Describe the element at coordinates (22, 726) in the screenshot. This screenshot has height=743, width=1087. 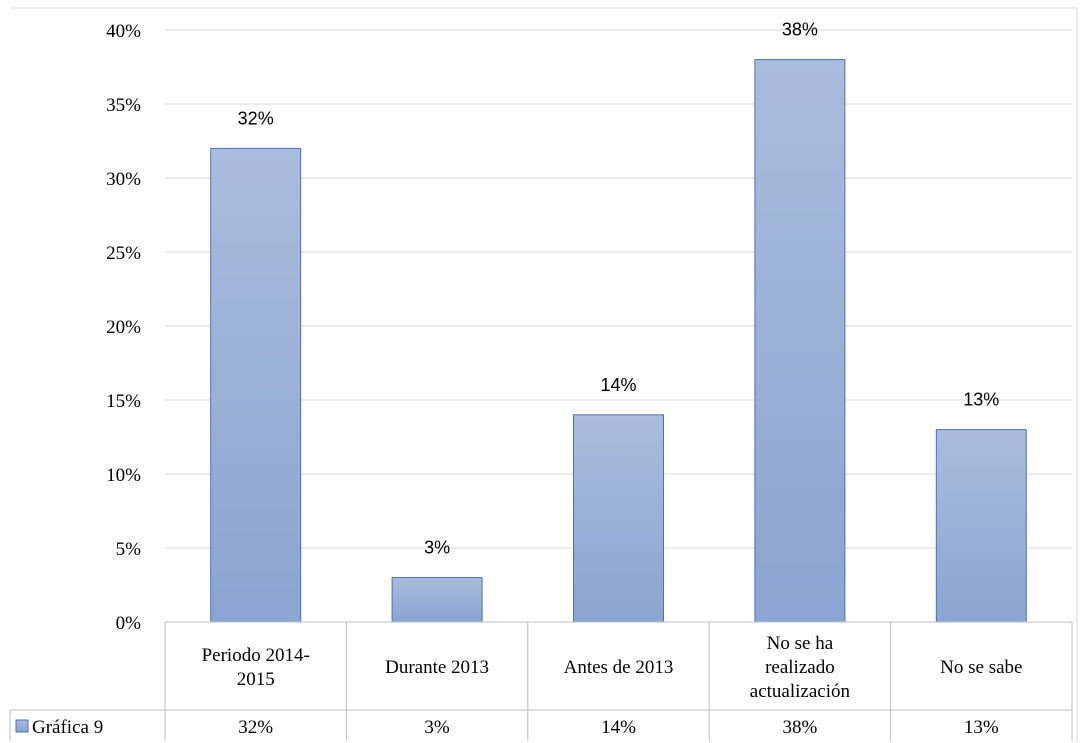
I see `legend-key` at that location.